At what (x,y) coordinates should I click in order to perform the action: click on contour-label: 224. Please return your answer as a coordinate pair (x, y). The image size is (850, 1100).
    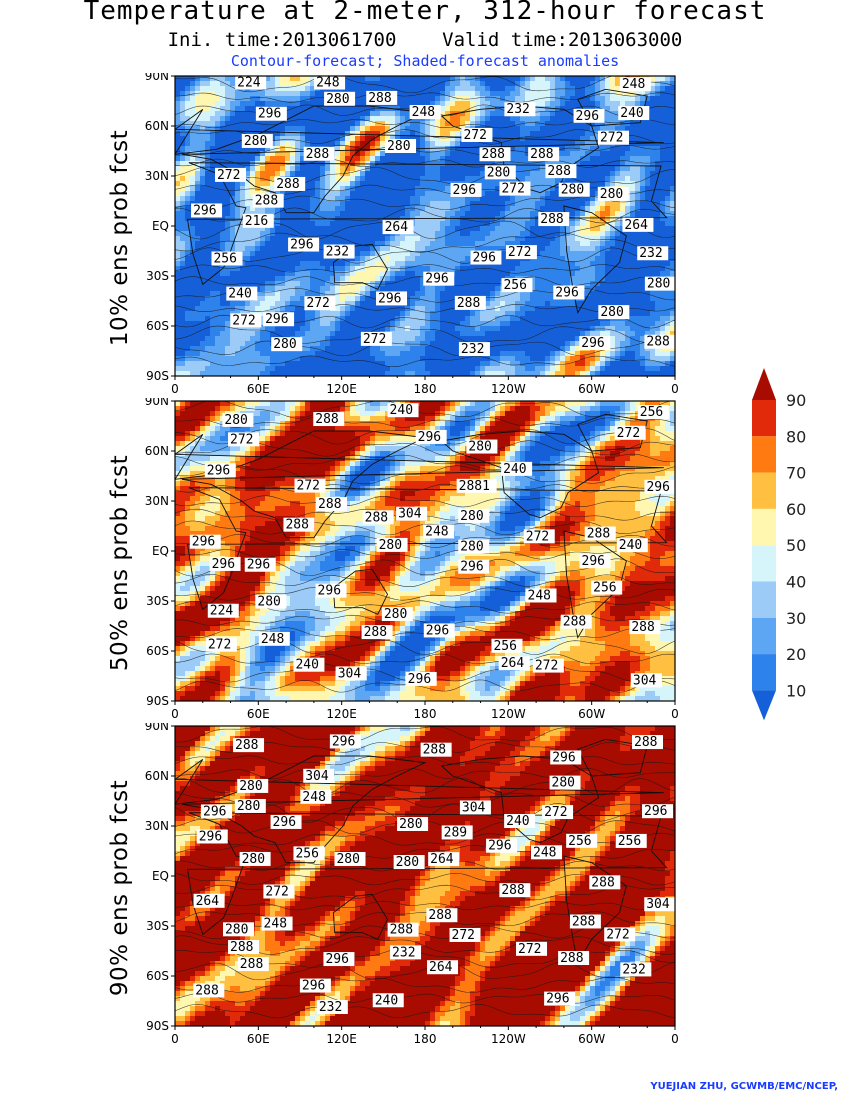
    Looking at the image, I should click on (251, 83).